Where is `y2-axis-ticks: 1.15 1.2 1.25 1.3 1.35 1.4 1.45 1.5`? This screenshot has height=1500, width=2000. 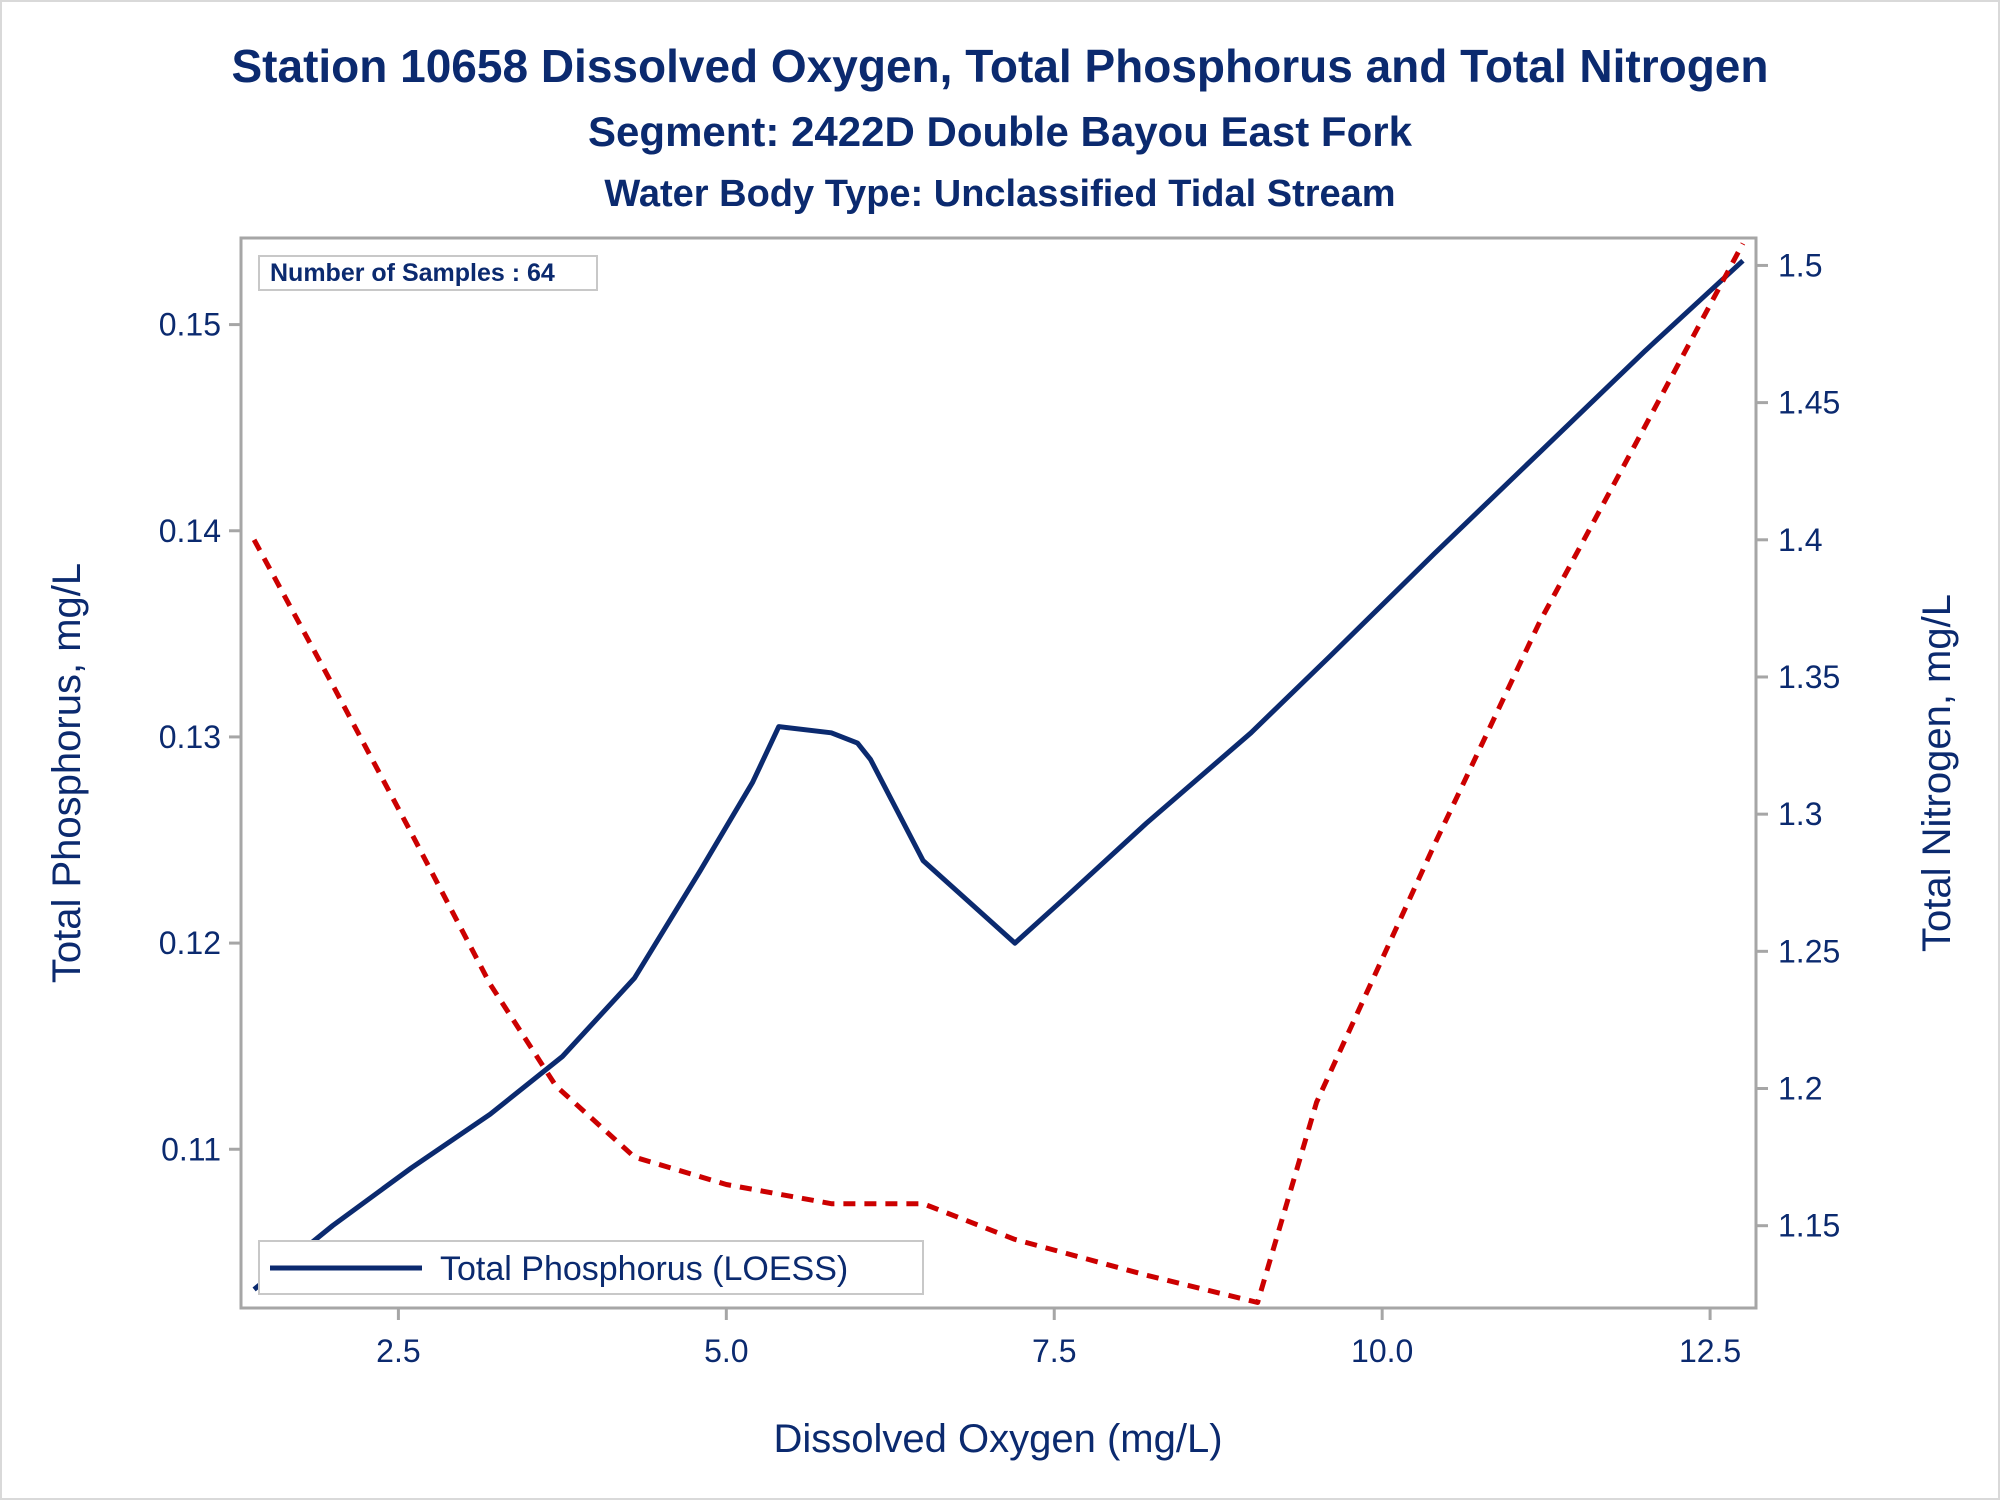 y2-axis-ticks: 1.15 1.2 1.25 1.3 1.35 1.4 1.45 1.5 is located at coordinates (1798, 745).